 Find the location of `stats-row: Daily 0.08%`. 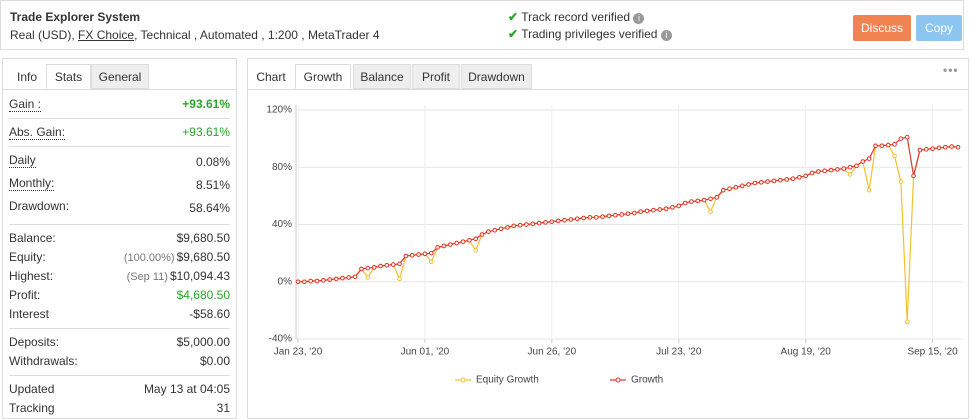

stats-row: Daily 0.08% is located at coordinates (119, 162).